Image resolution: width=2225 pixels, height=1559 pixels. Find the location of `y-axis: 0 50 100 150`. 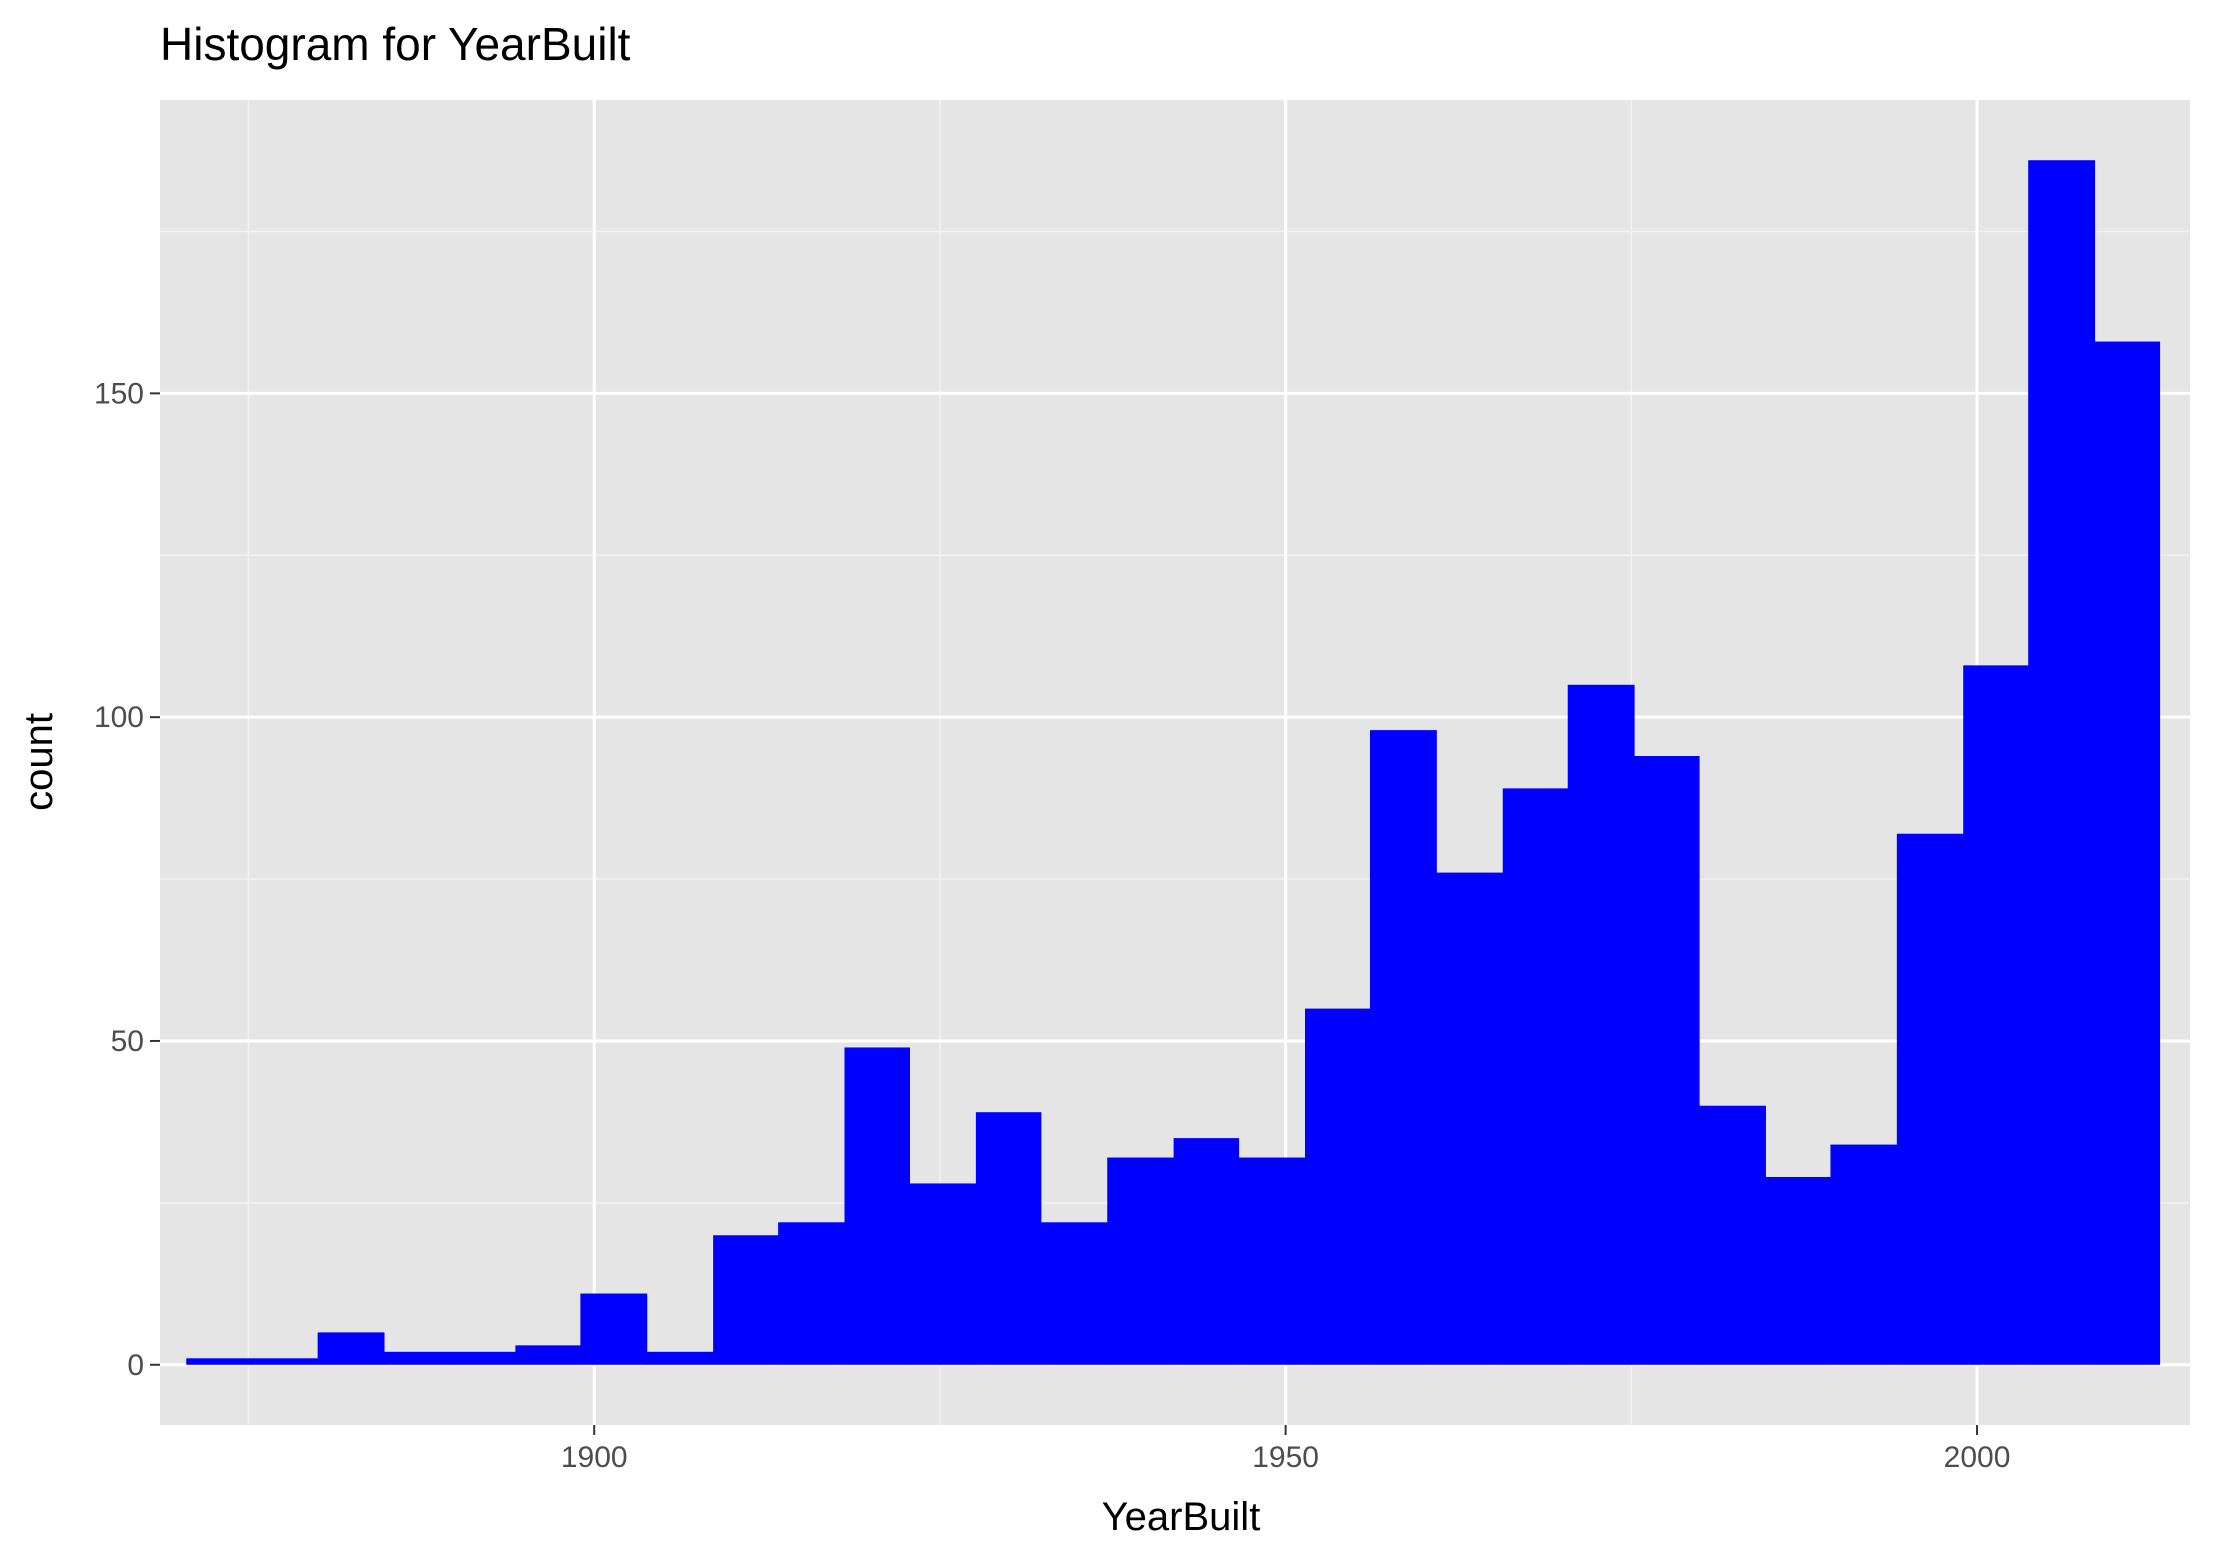

y-axis: 0 50 100 150 is located at coordinates (127, 879).